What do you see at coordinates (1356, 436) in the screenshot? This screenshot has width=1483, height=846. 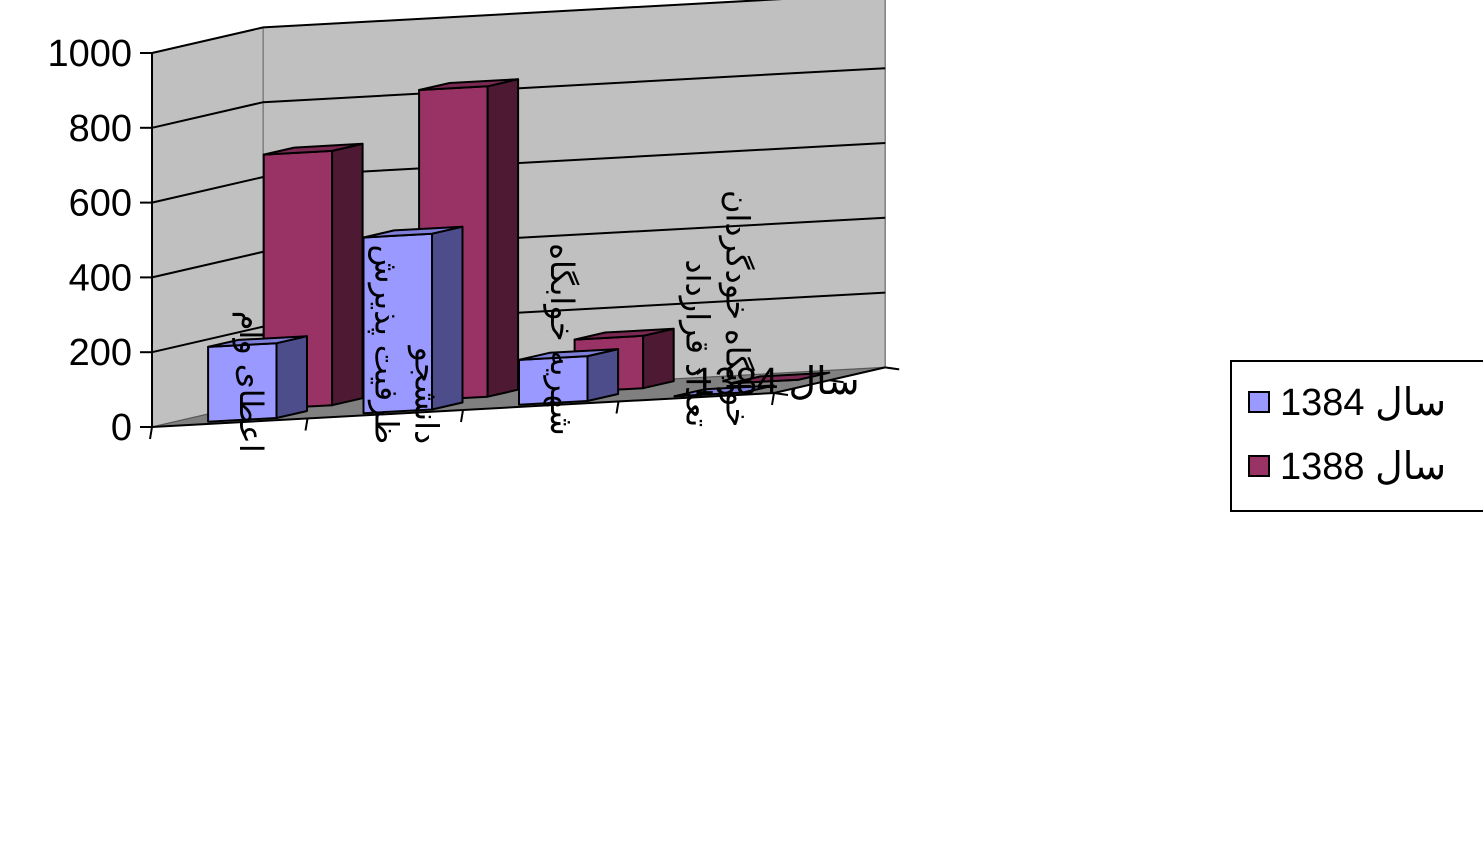 I see `legend: سال 1384 سال 1388` at bounding box center [1356, 436].